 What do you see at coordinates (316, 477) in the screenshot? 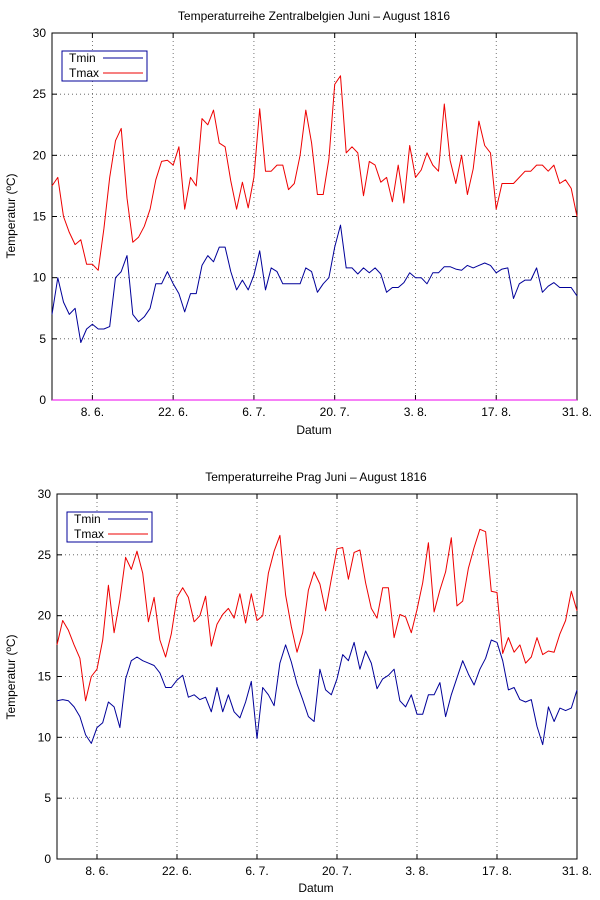
I see `chart-title: Temperaturreihe Prag Juni – August 1816` at bounding box center [316, 477].